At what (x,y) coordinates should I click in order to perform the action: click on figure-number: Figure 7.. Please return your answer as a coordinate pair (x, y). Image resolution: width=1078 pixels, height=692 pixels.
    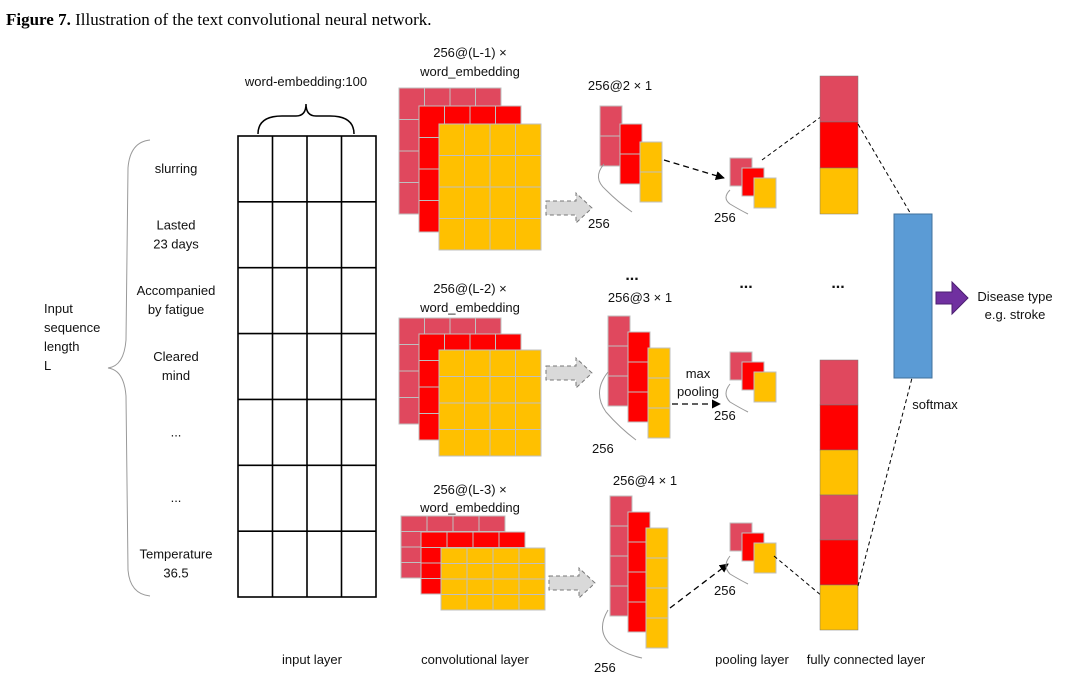
    Looking at the image, I should click on (38, 19).